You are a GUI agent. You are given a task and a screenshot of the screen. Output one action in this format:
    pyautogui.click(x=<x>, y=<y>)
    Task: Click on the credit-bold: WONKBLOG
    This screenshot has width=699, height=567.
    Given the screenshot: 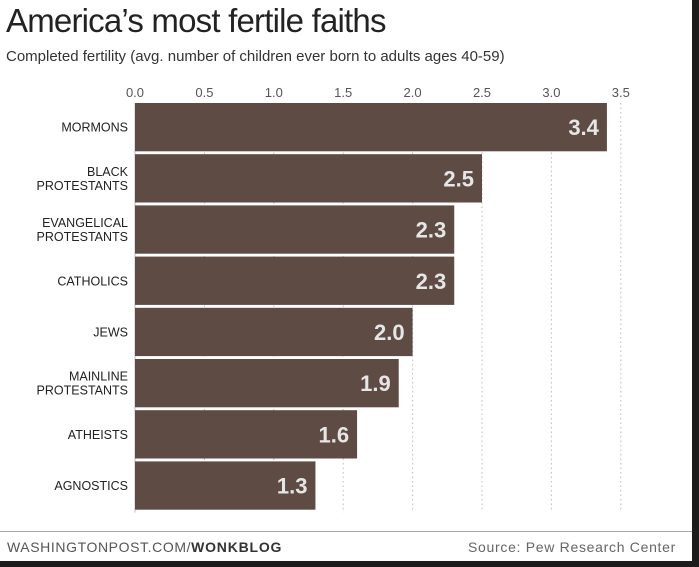 What is the action you would take?
    pyautogui.click(x=237, y=547)
    